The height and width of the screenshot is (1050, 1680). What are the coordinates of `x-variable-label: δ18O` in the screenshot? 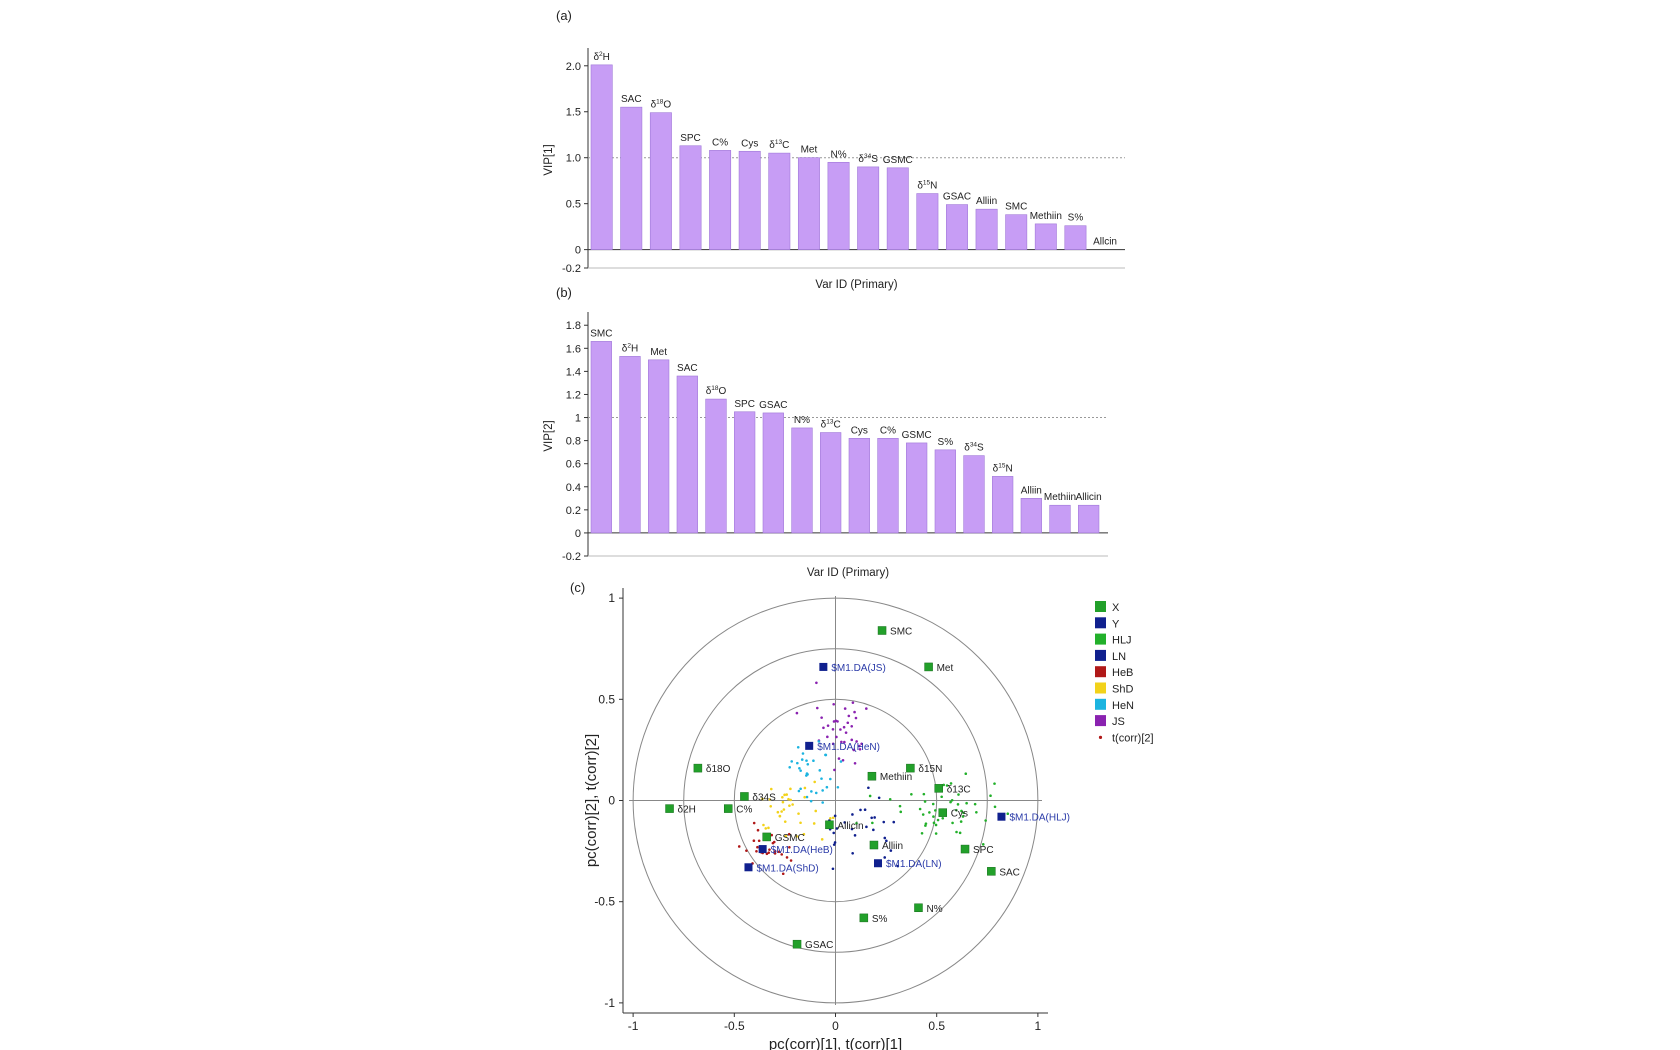 It's located at (718, 769).